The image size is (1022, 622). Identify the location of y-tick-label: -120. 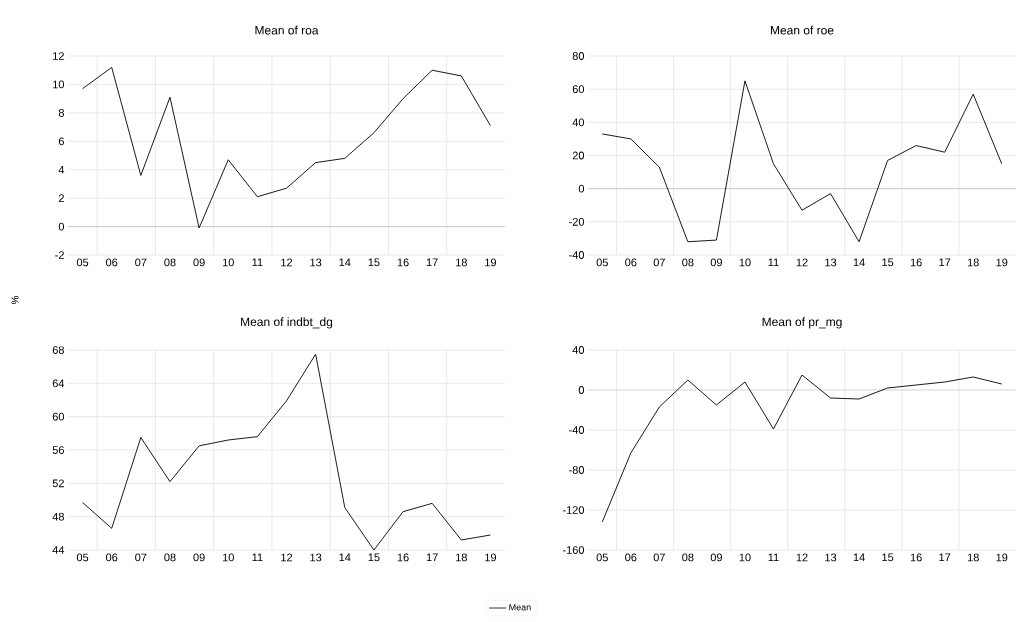
(573, 510).